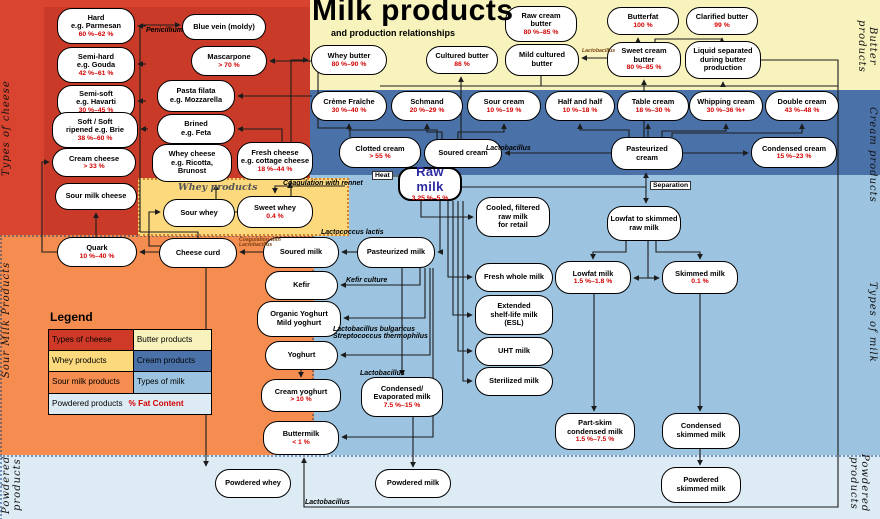 The image size is (880, 519). Describe the element at coordinates (427, 106) in the screenshot. I see `schmand-node: Schmand 20 %–29 %` at that location.